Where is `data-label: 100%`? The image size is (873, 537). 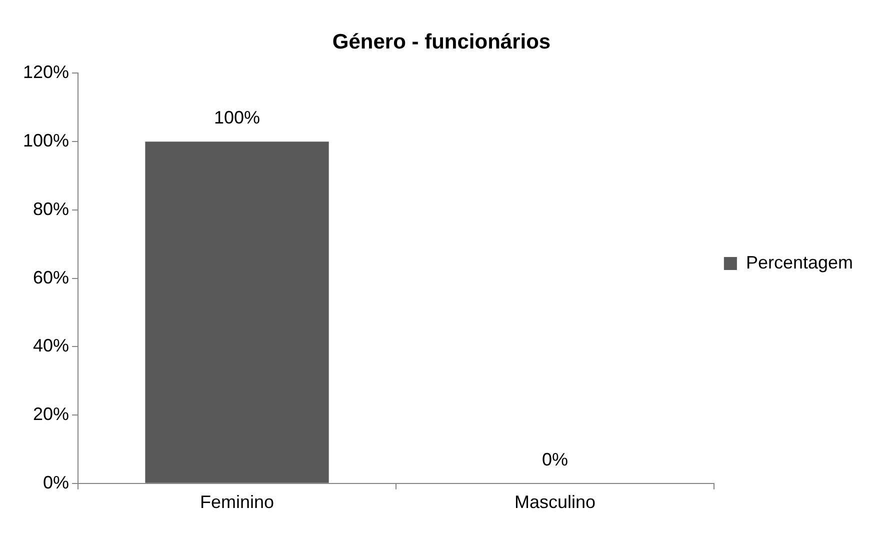 data-label: 100% is located at coordinates (237, 118).